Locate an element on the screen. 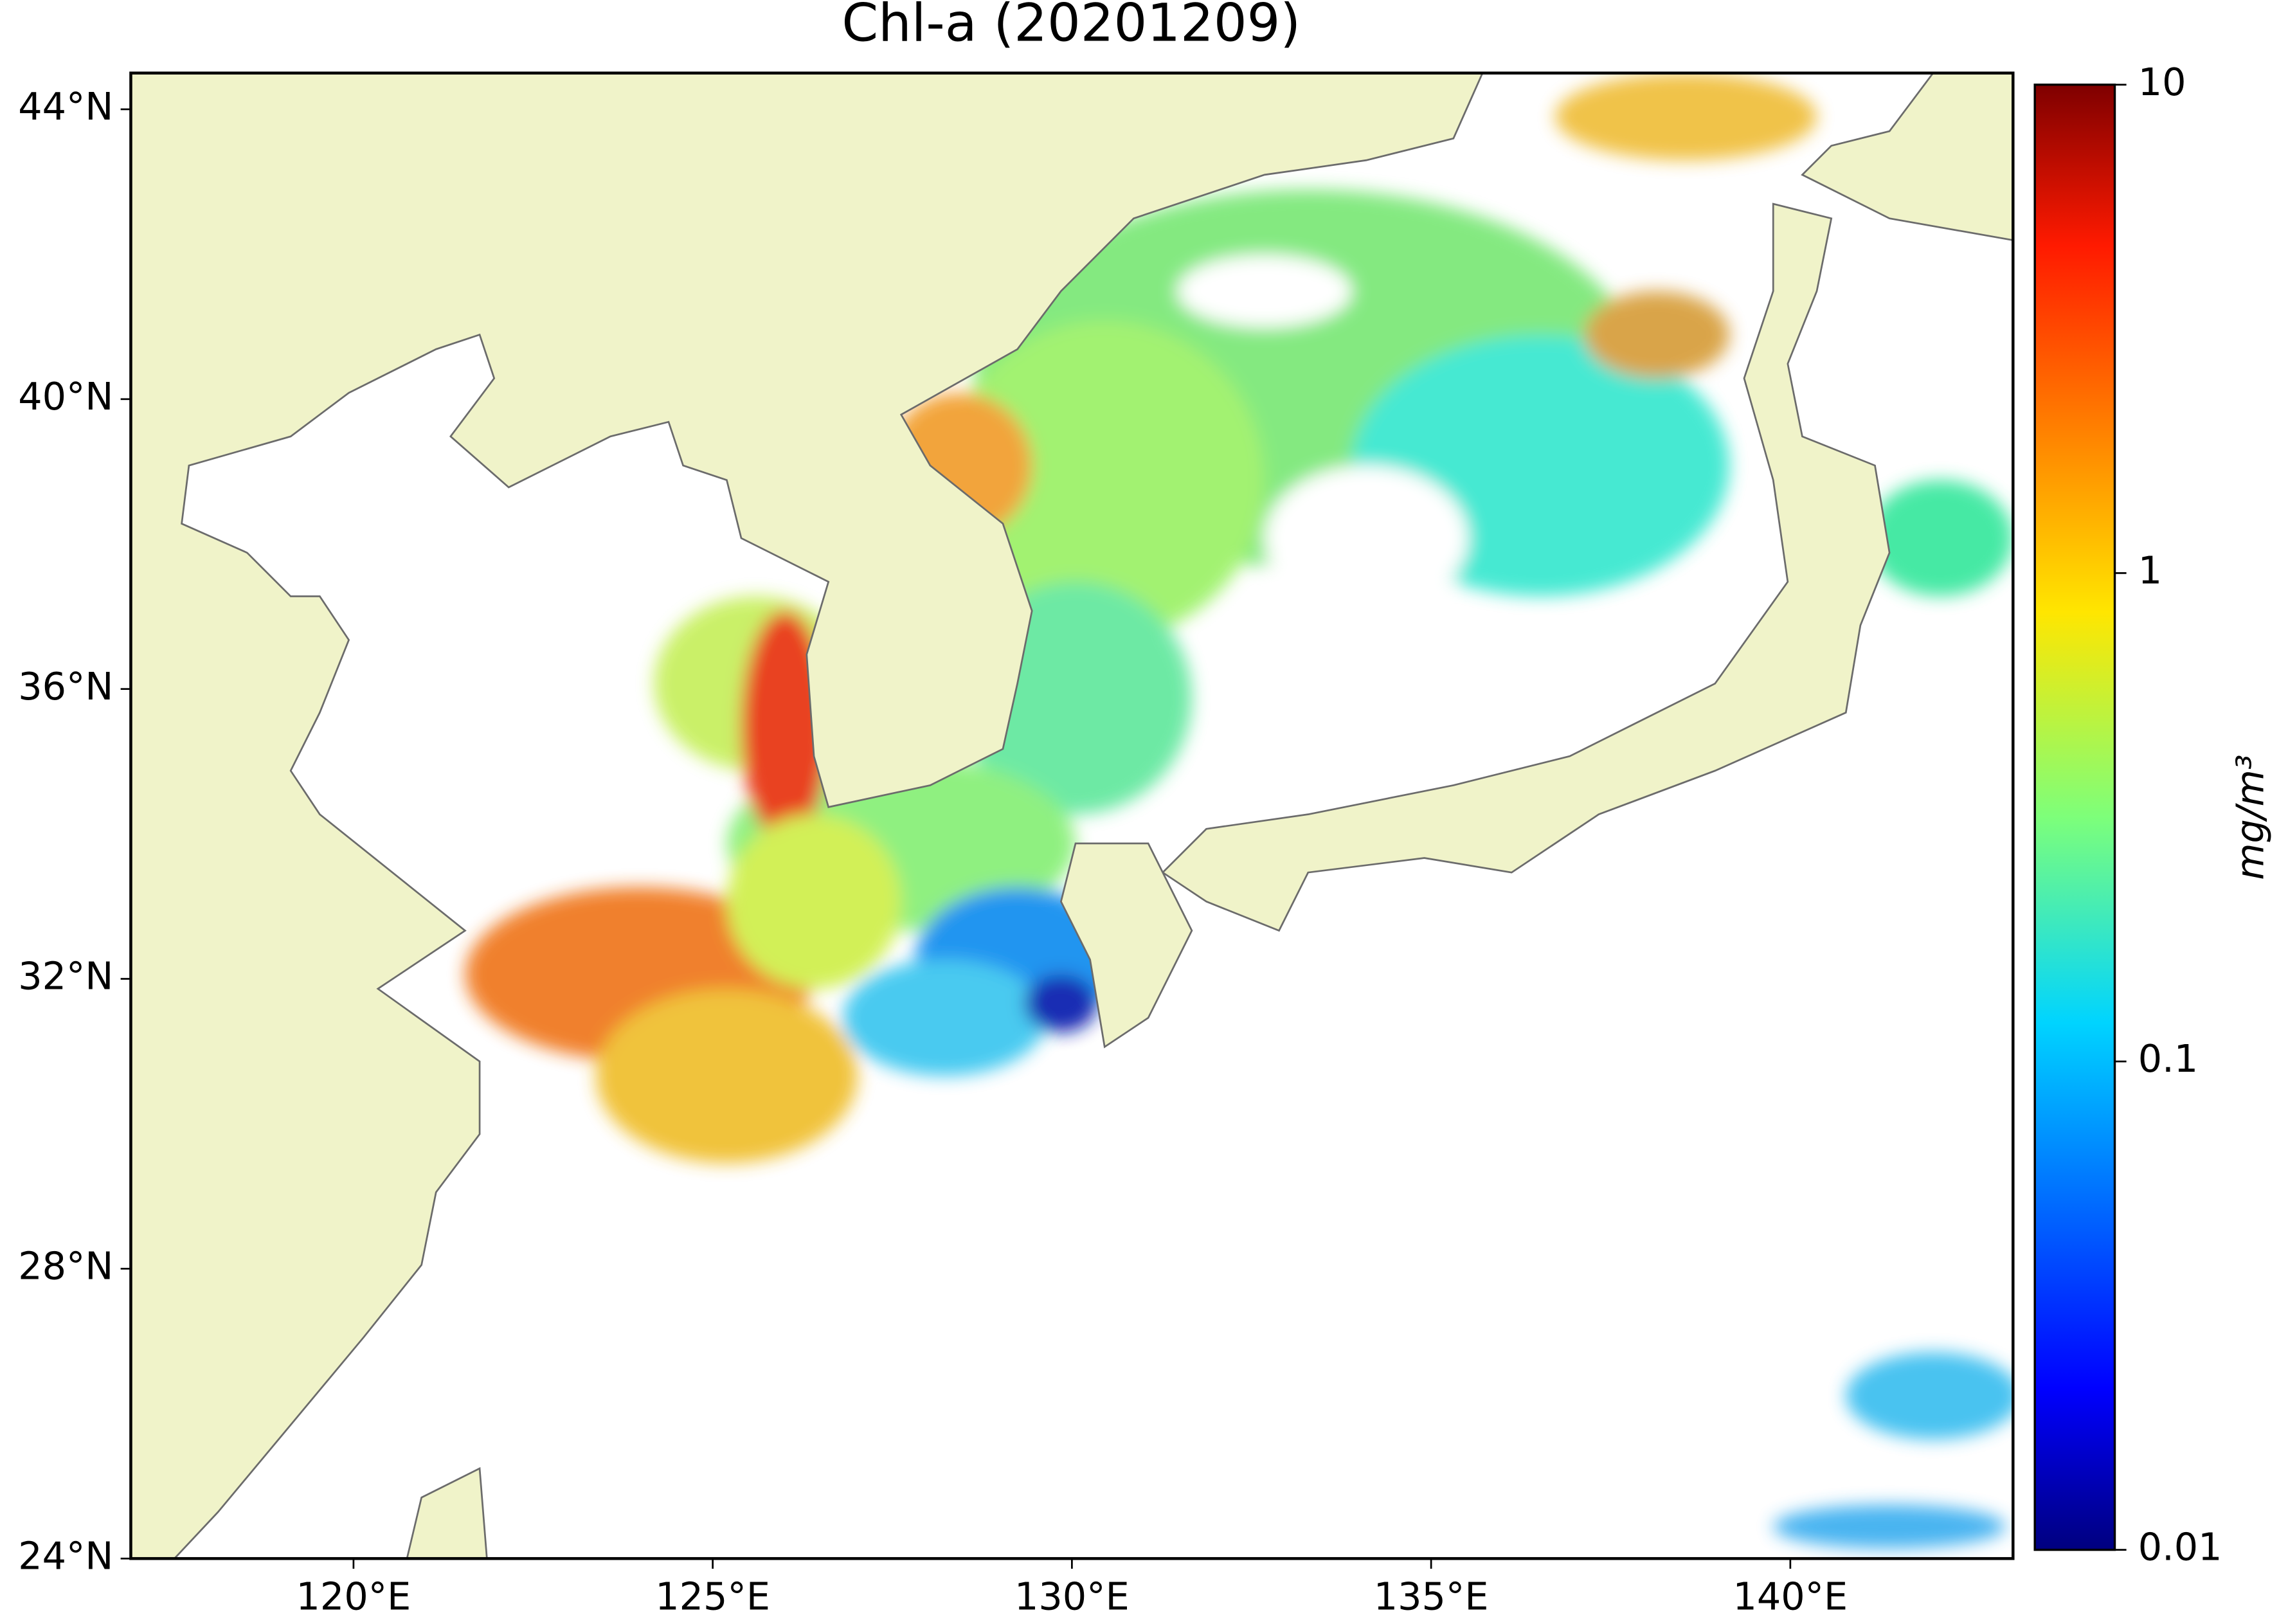 Image resolution: width=2279 pixels, height=1624 pixels. y-tick-label: 32°N is located at coordinates (66, 976).